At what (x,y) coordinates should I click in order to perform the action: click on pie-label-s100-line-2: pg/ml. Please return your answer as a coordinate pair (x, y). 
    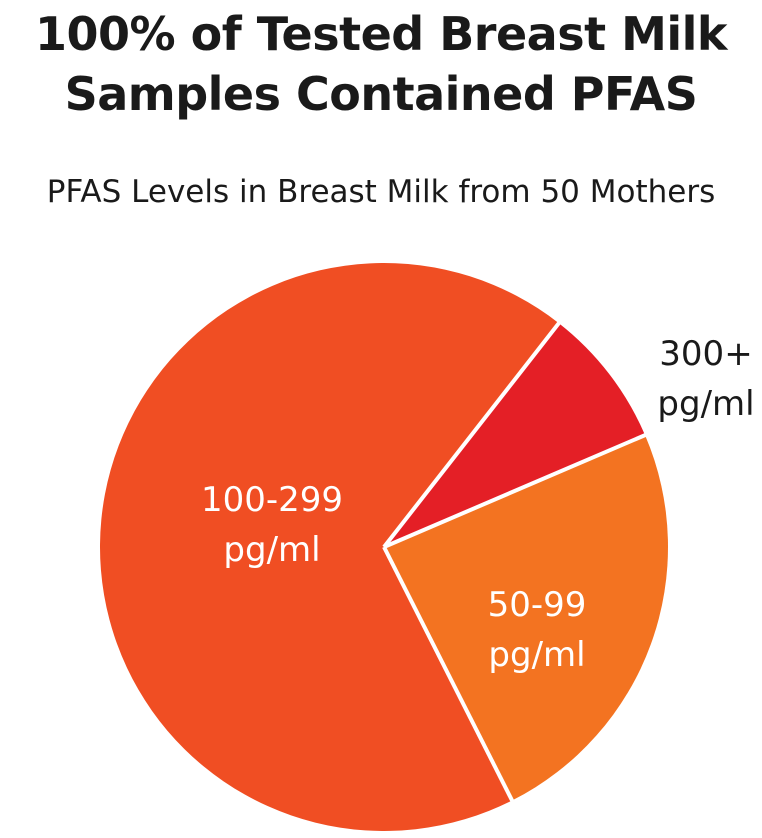
    Looking at the image, I should click on (271, 550).